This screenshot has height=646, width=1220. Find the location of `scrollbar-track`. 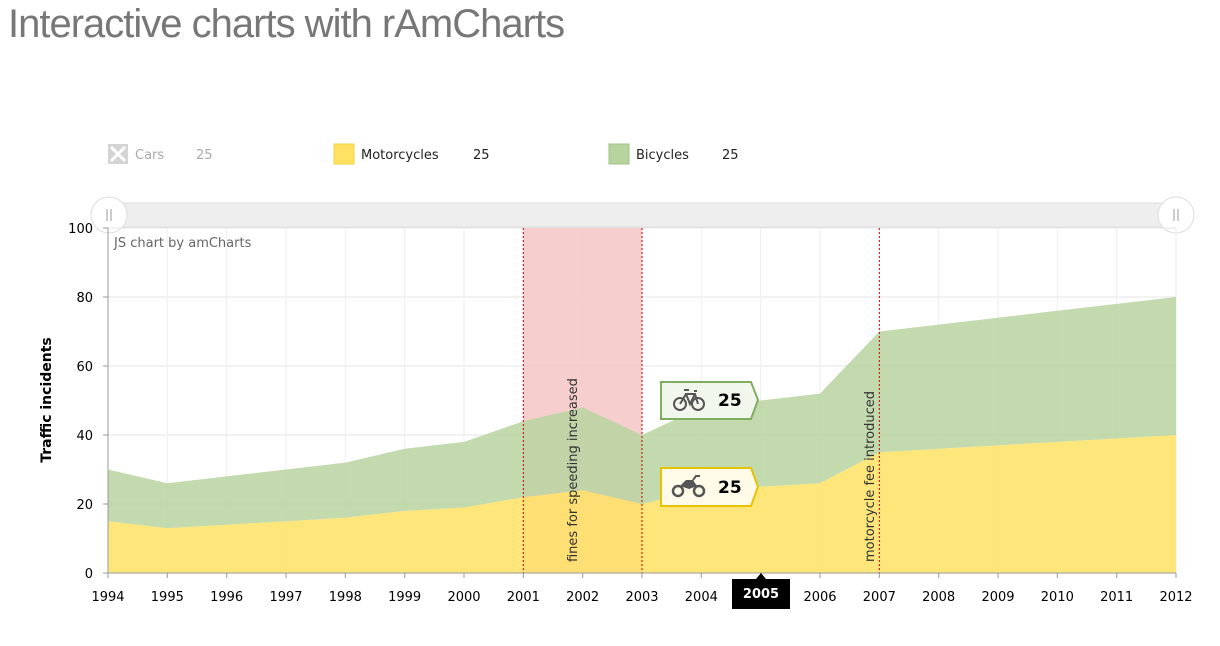

scrollbar-track is located at coordinates (642, 215).